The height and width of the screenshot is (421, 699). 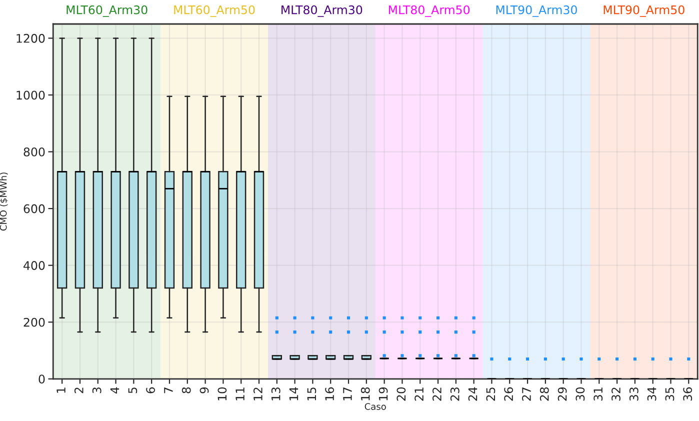 What do you see at coordinates (34, 151) in the screenshot?
I see `y-tick-label: 800` at bounding box center [34, 151].